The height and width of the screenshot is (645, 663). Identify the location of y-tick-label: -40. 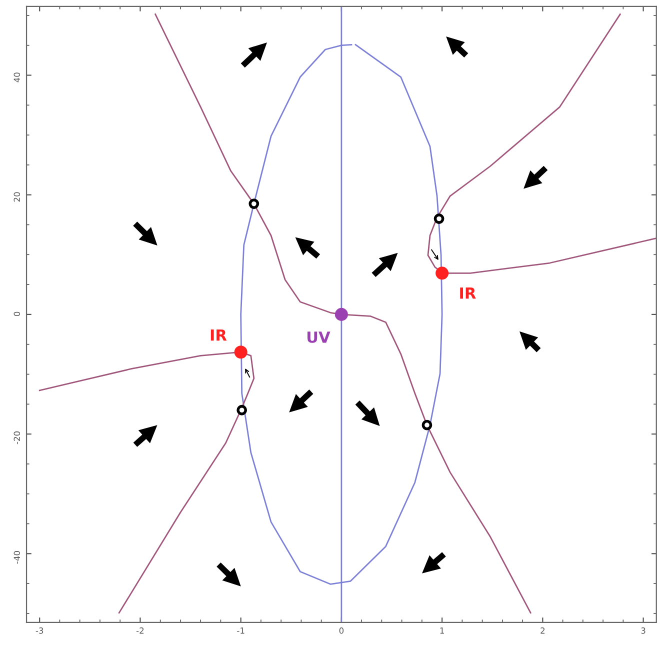
(17, 557).